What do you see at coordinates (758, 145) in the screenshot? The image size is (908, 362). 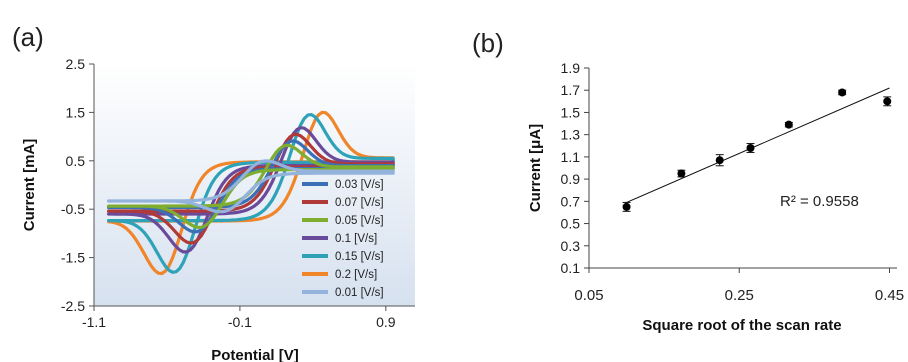 I see `panel-b-trendline` at bounding box center [758, 145].